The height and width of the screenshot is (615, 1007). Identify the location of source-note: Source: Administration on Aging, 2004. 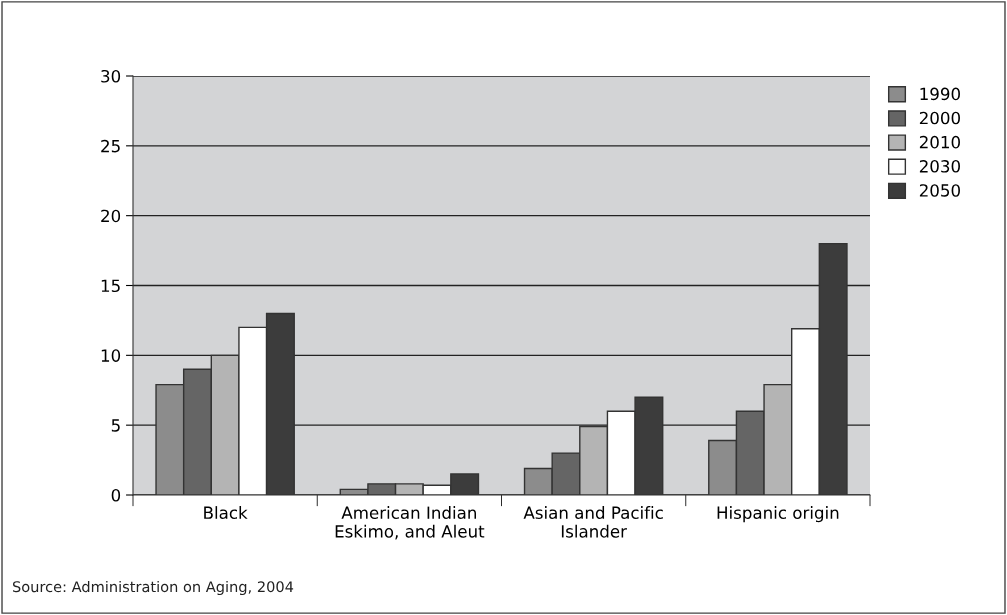
(153, 588).